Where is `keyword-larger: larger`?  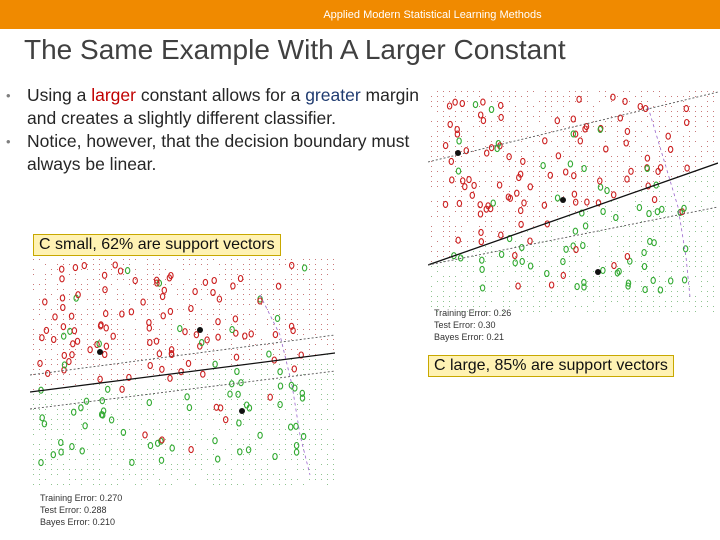 keyword-larger: larger is located at coordinates (113, 95).